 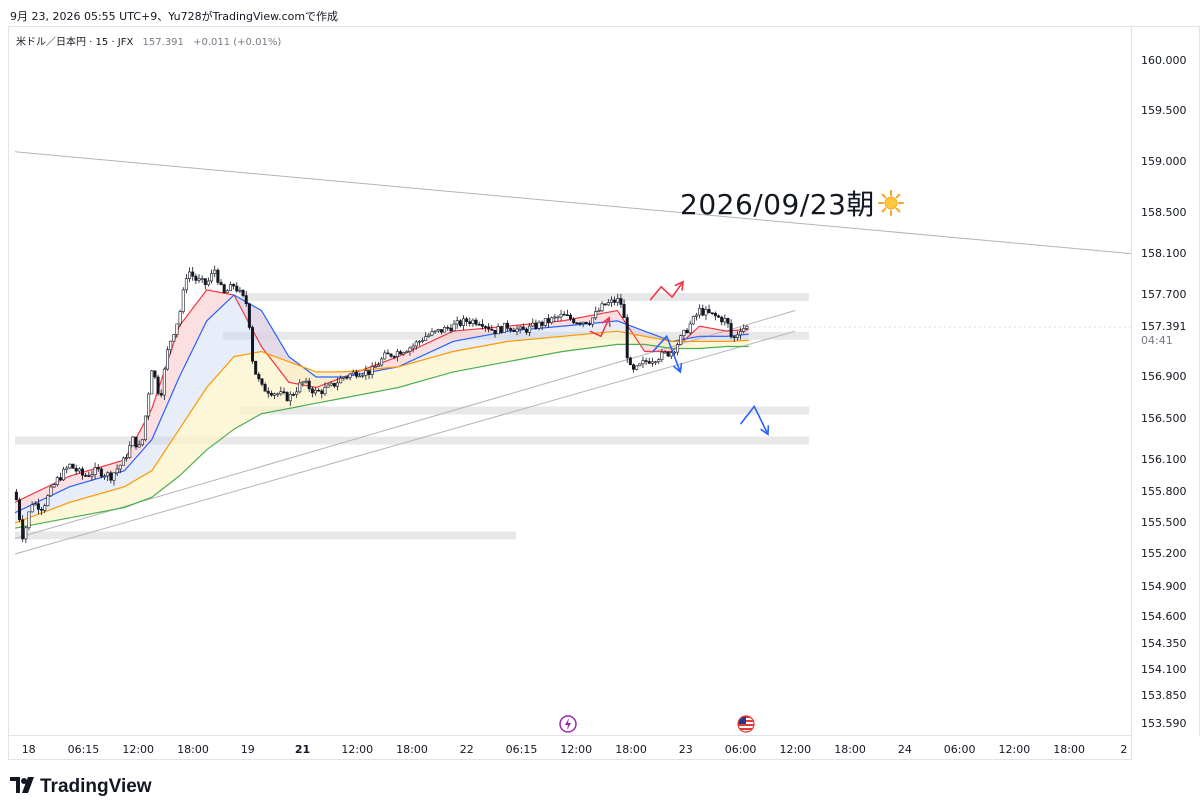 What do you see at coordinates (568, 724) in the screenshot?
I see `lightning-event-icon` at bounding box center [568, 724].